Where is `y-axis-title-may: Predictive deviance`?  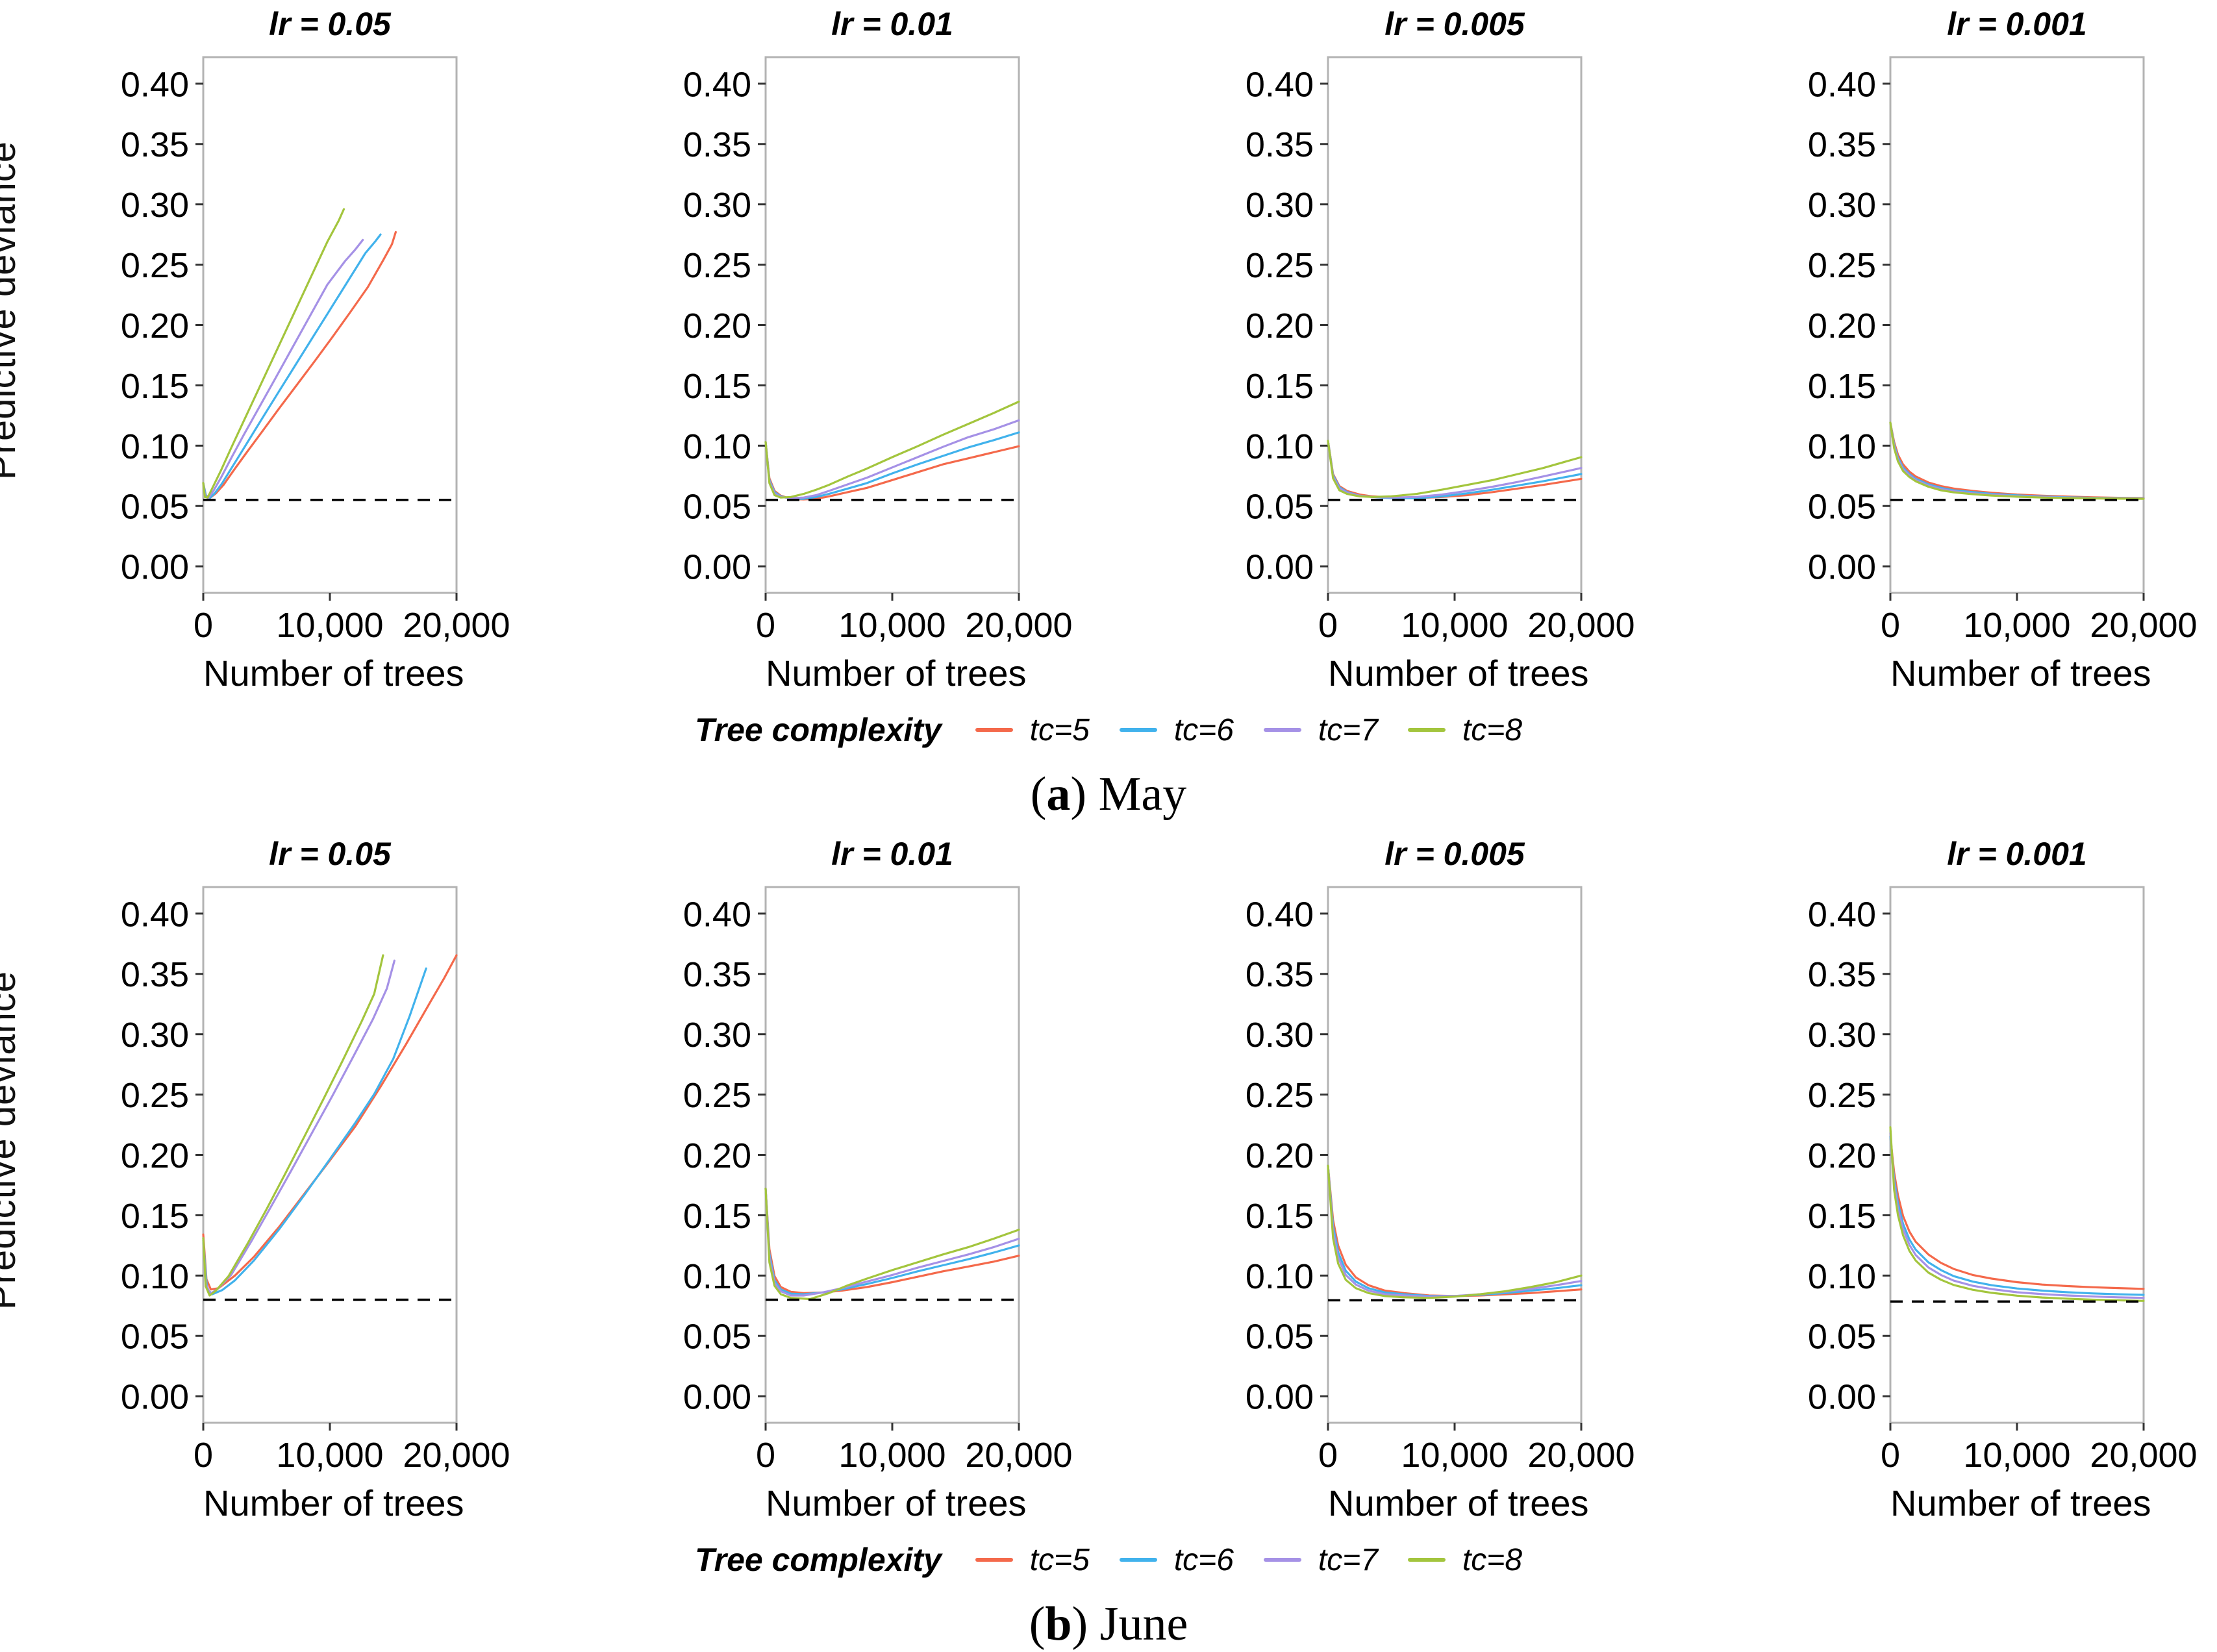
y-axis-title-may: Predictive deviance is located at coordinates (11, 349).